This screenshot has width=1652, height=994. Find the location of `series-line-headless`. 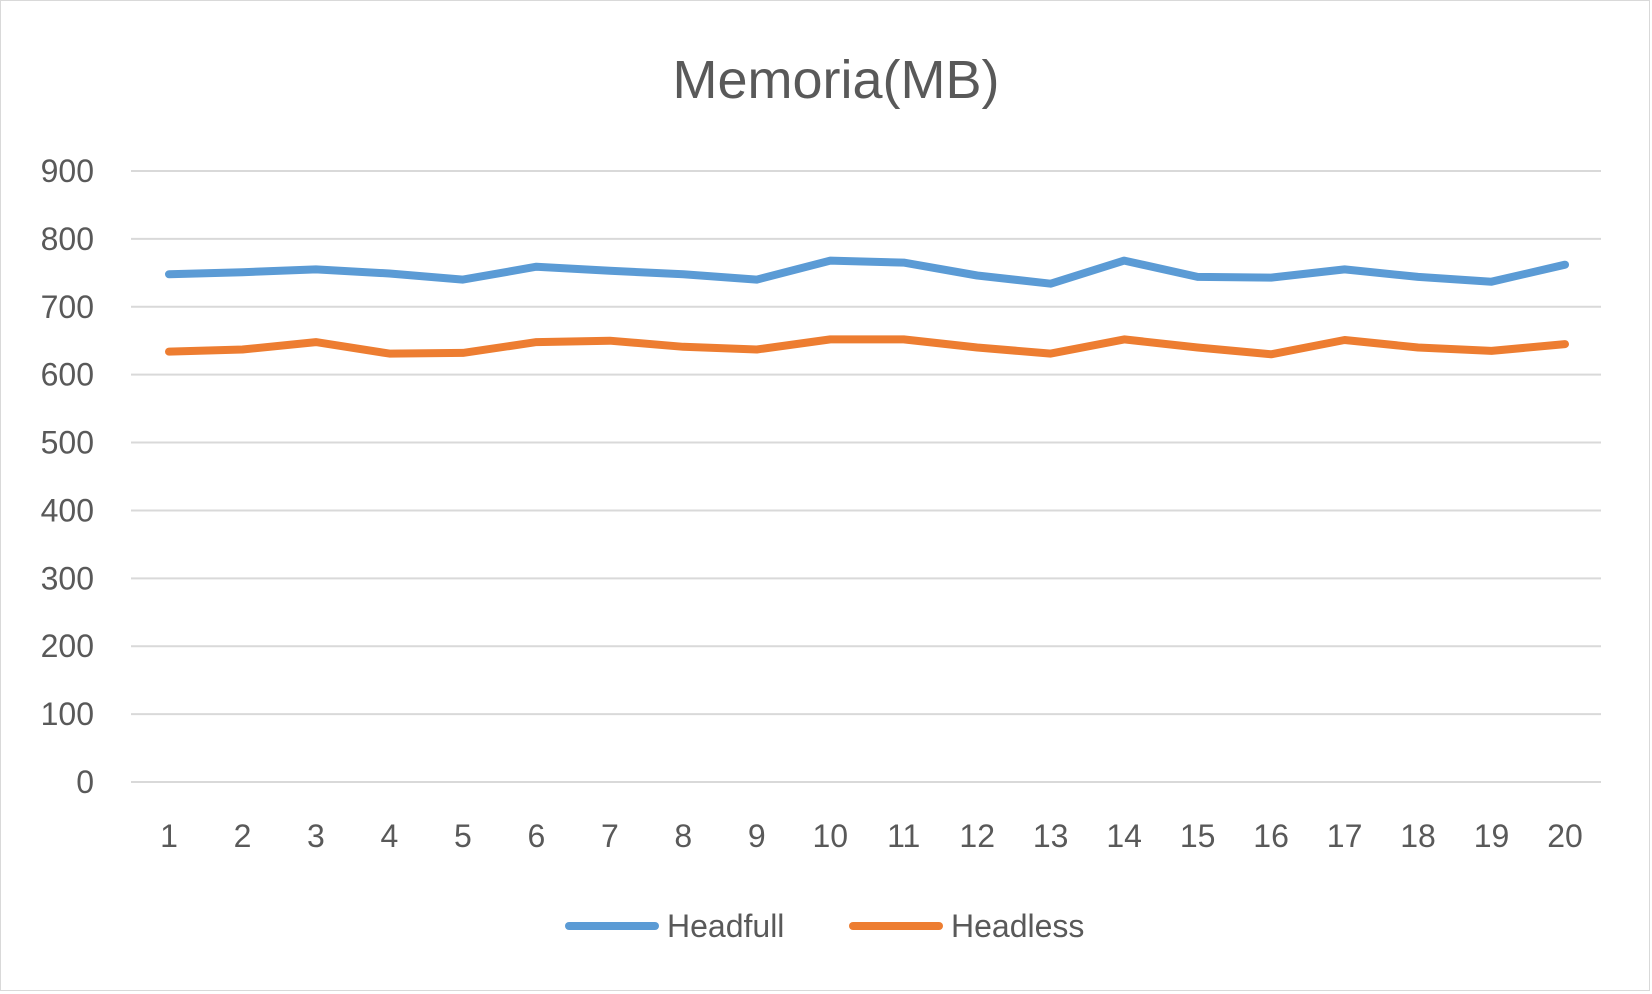

series-line-headless is located at coordinates (867, 346).